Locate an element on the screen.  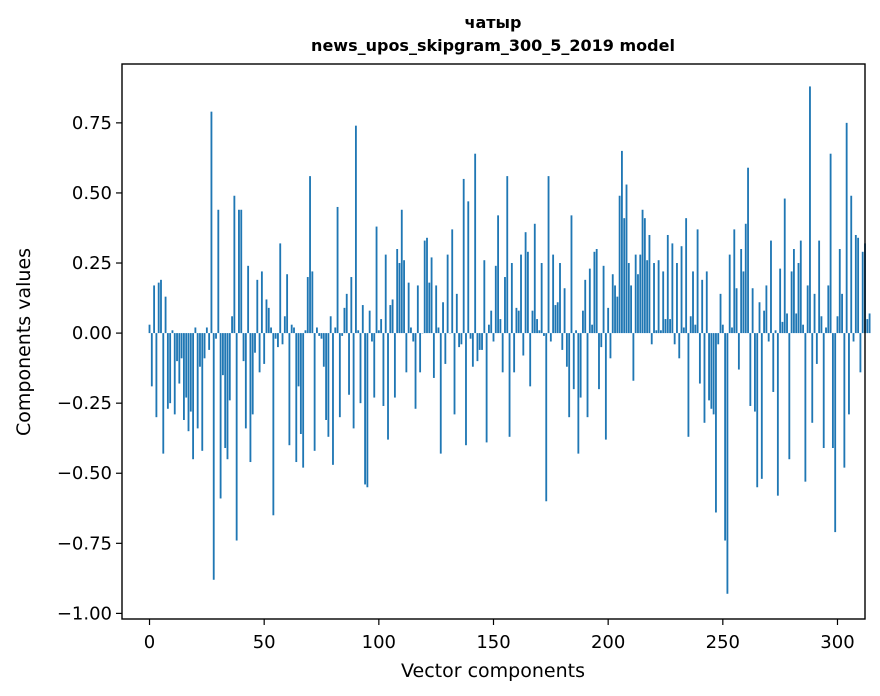
chart-title: чатыр is located at coordinates (493, 22).